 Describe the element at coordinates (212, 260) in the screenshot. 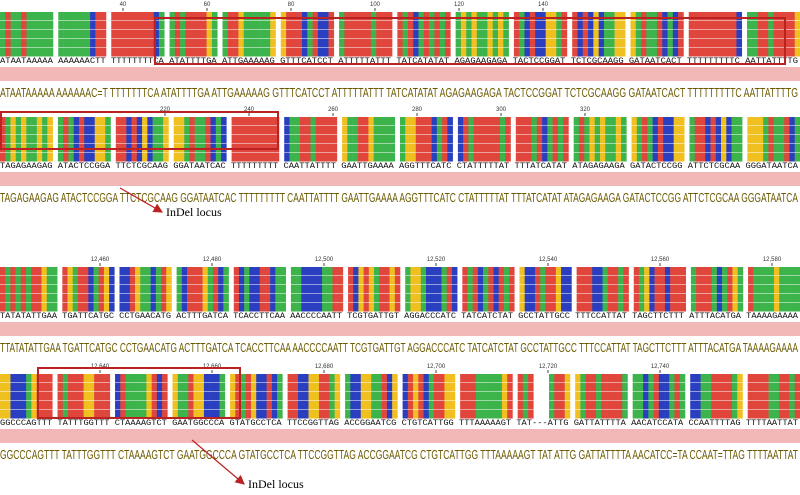

I see `ruler-label: 12,480` at that location.